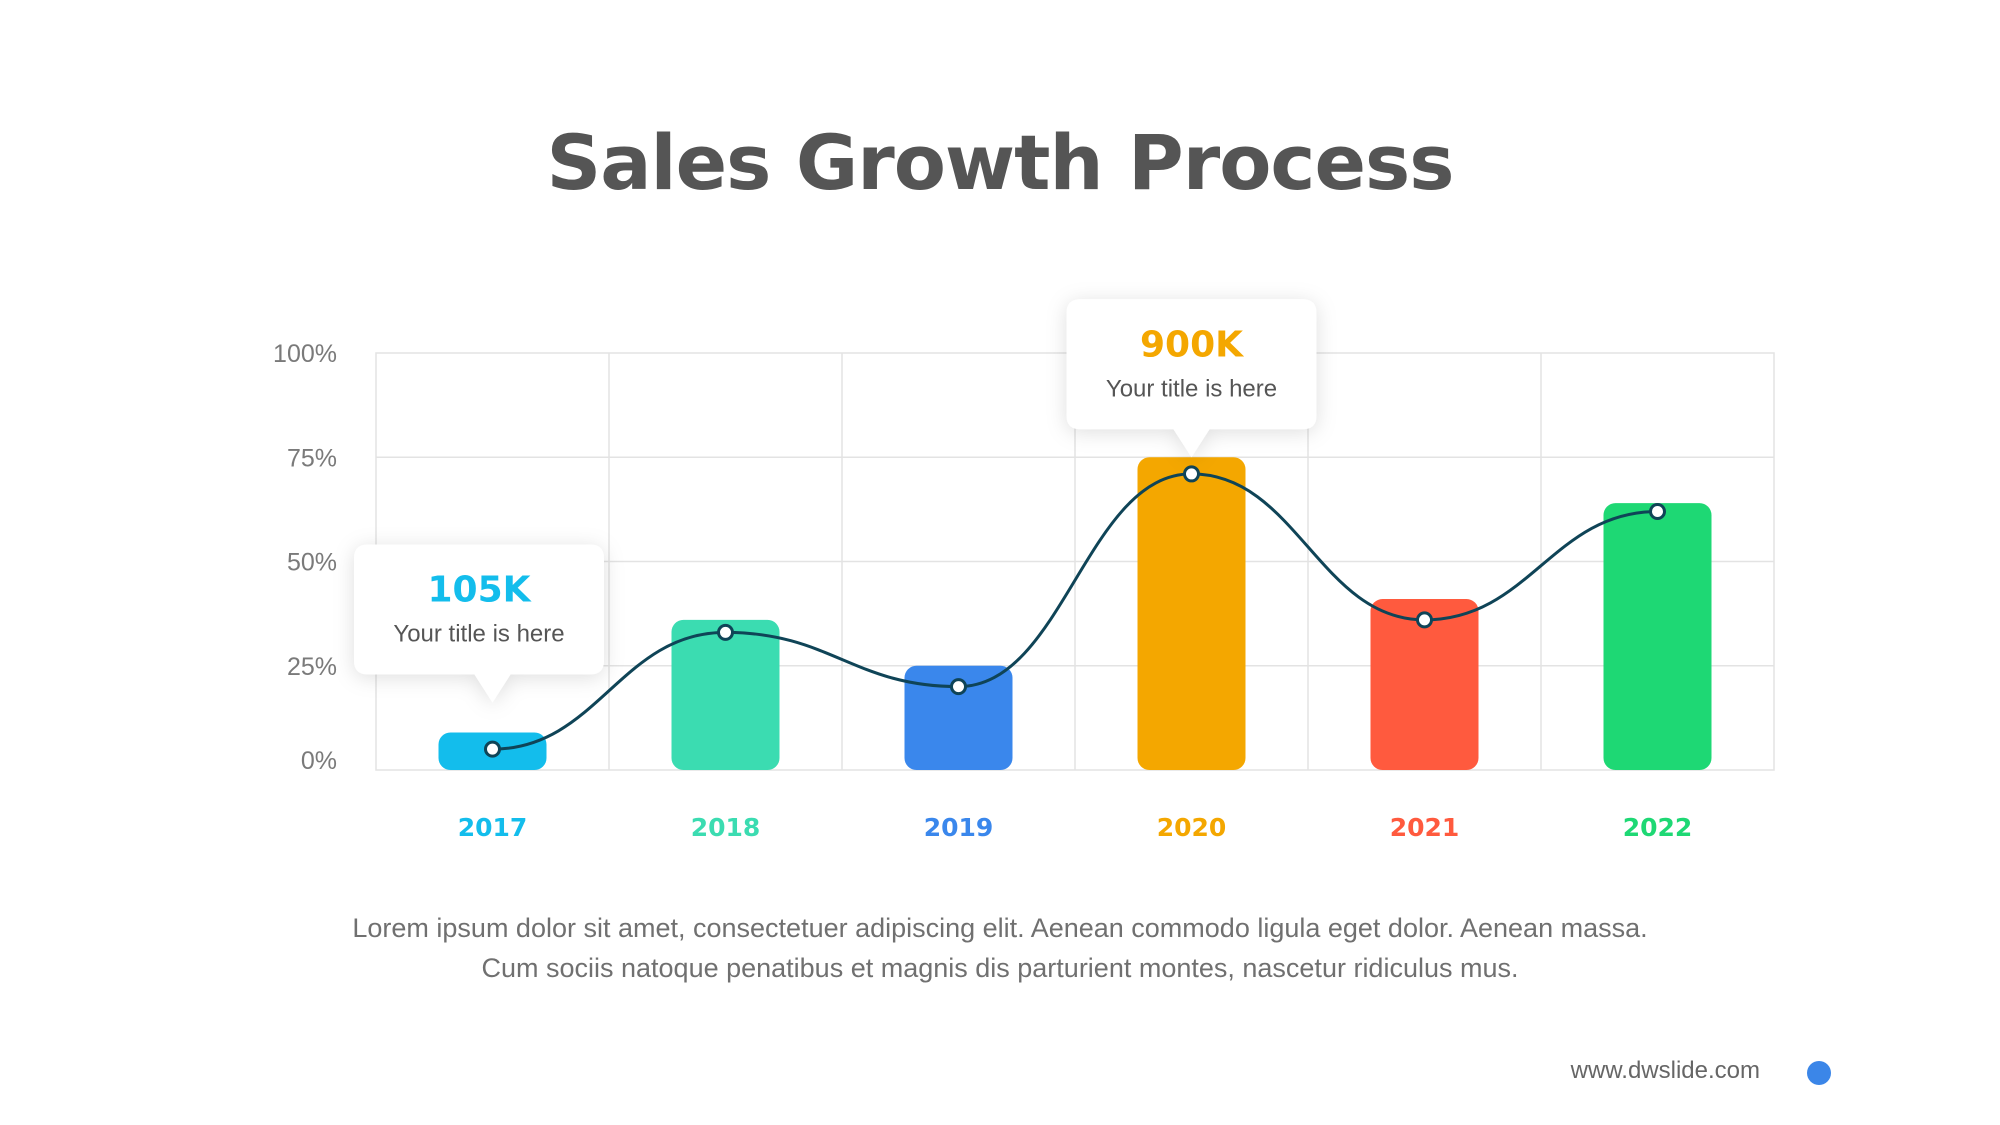  I want to click on y-tick-label: 0%, so click(319, 761).